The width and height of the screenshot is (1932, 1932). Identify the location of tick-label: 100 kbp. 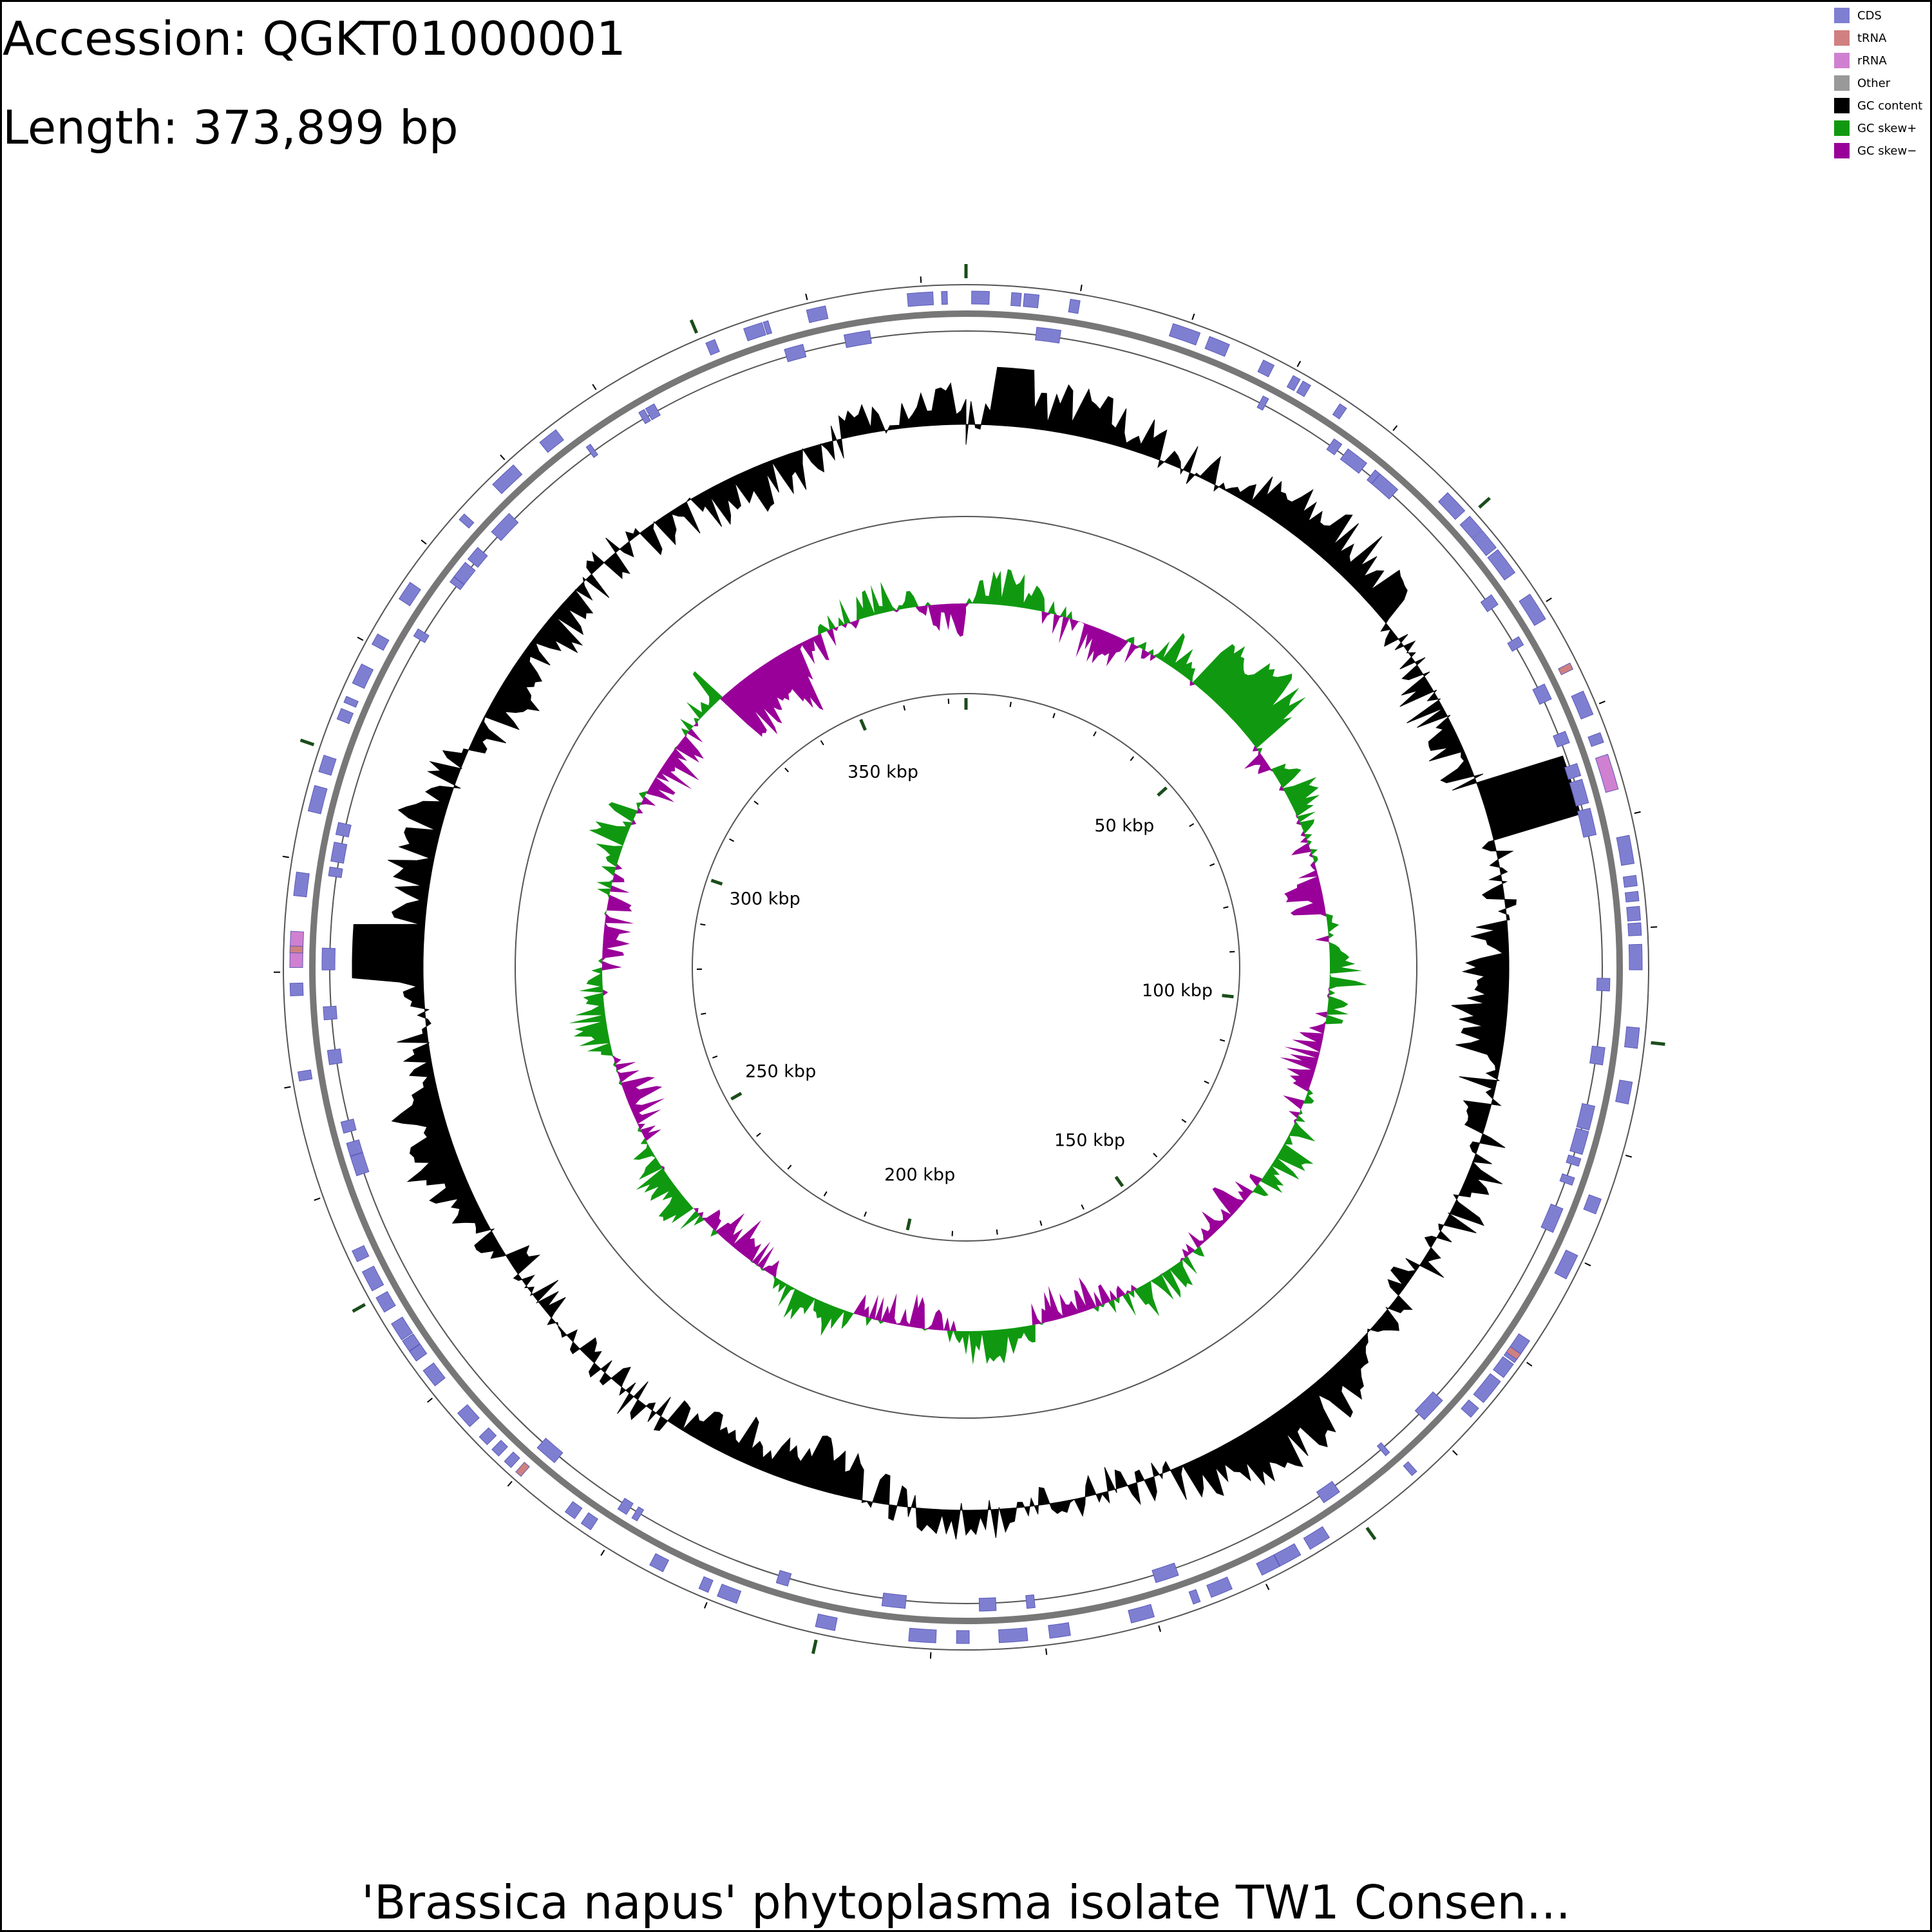
(1177, 991).